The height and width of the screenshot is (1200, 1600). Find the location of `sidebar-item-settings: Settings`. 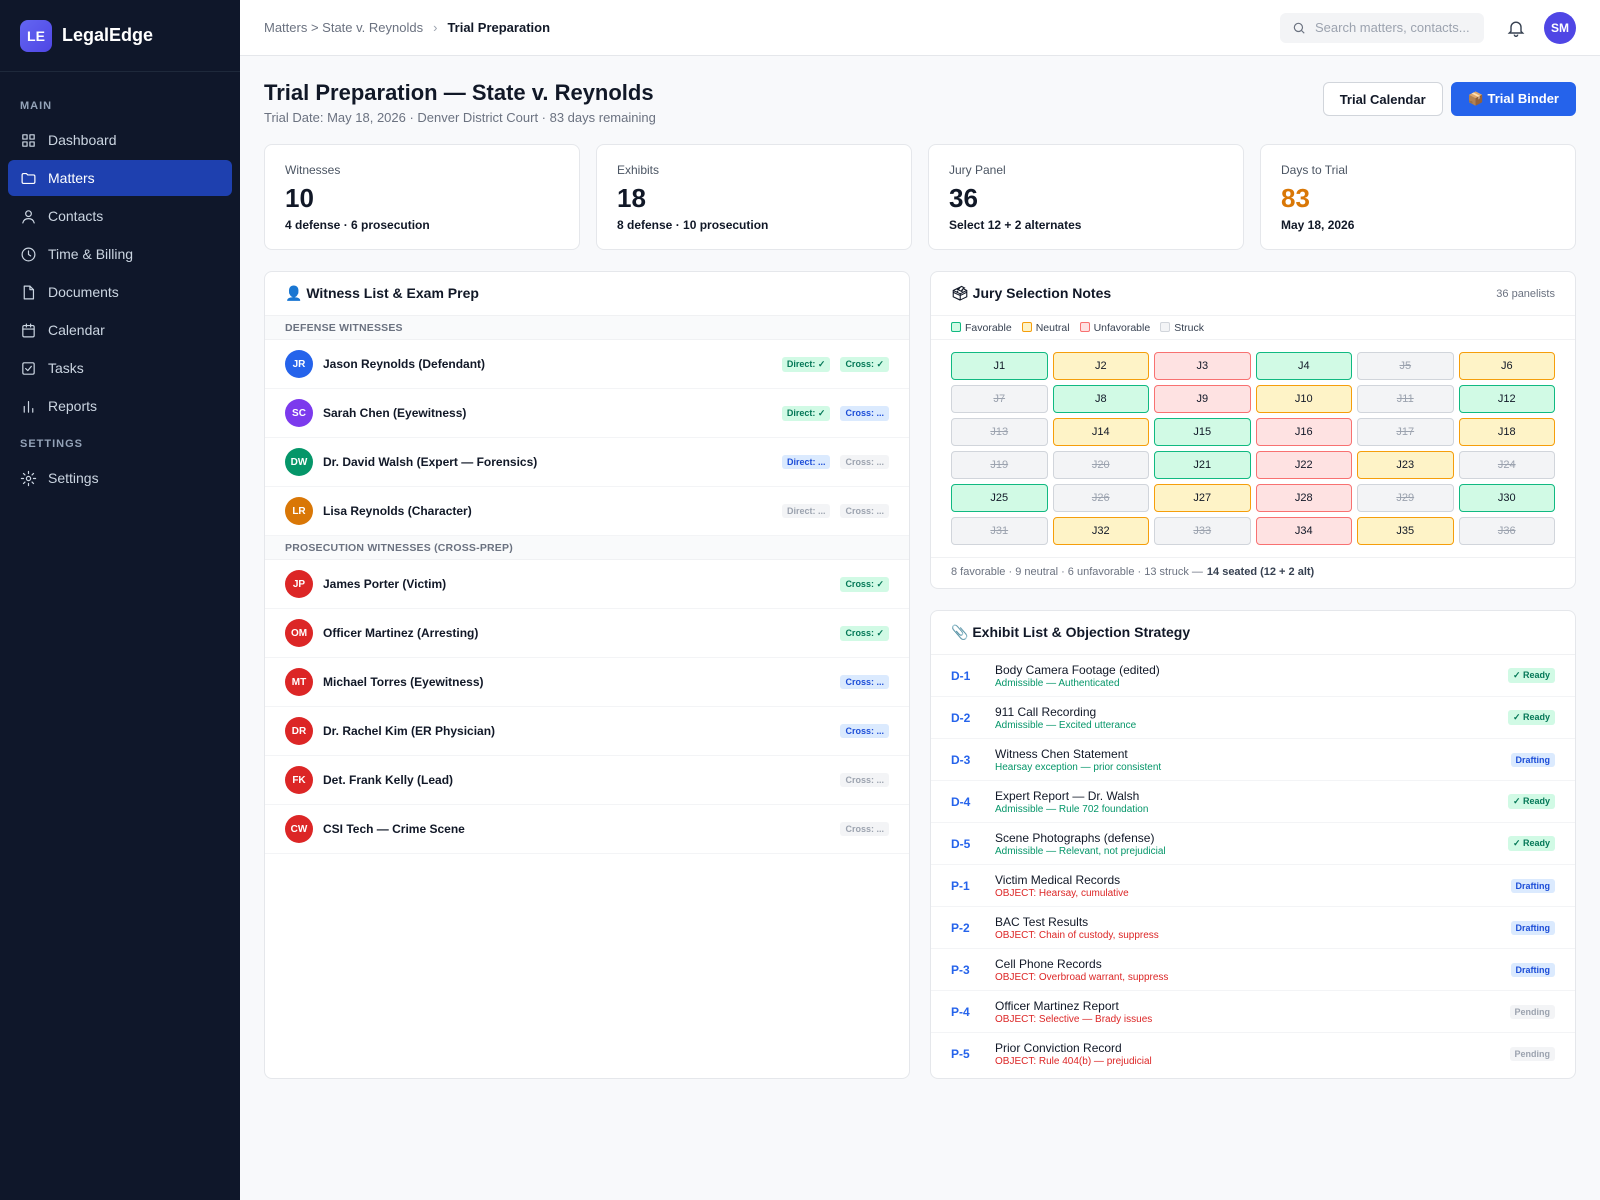

sidebar-item-settings: Settings is located at coordinates (120, 478).